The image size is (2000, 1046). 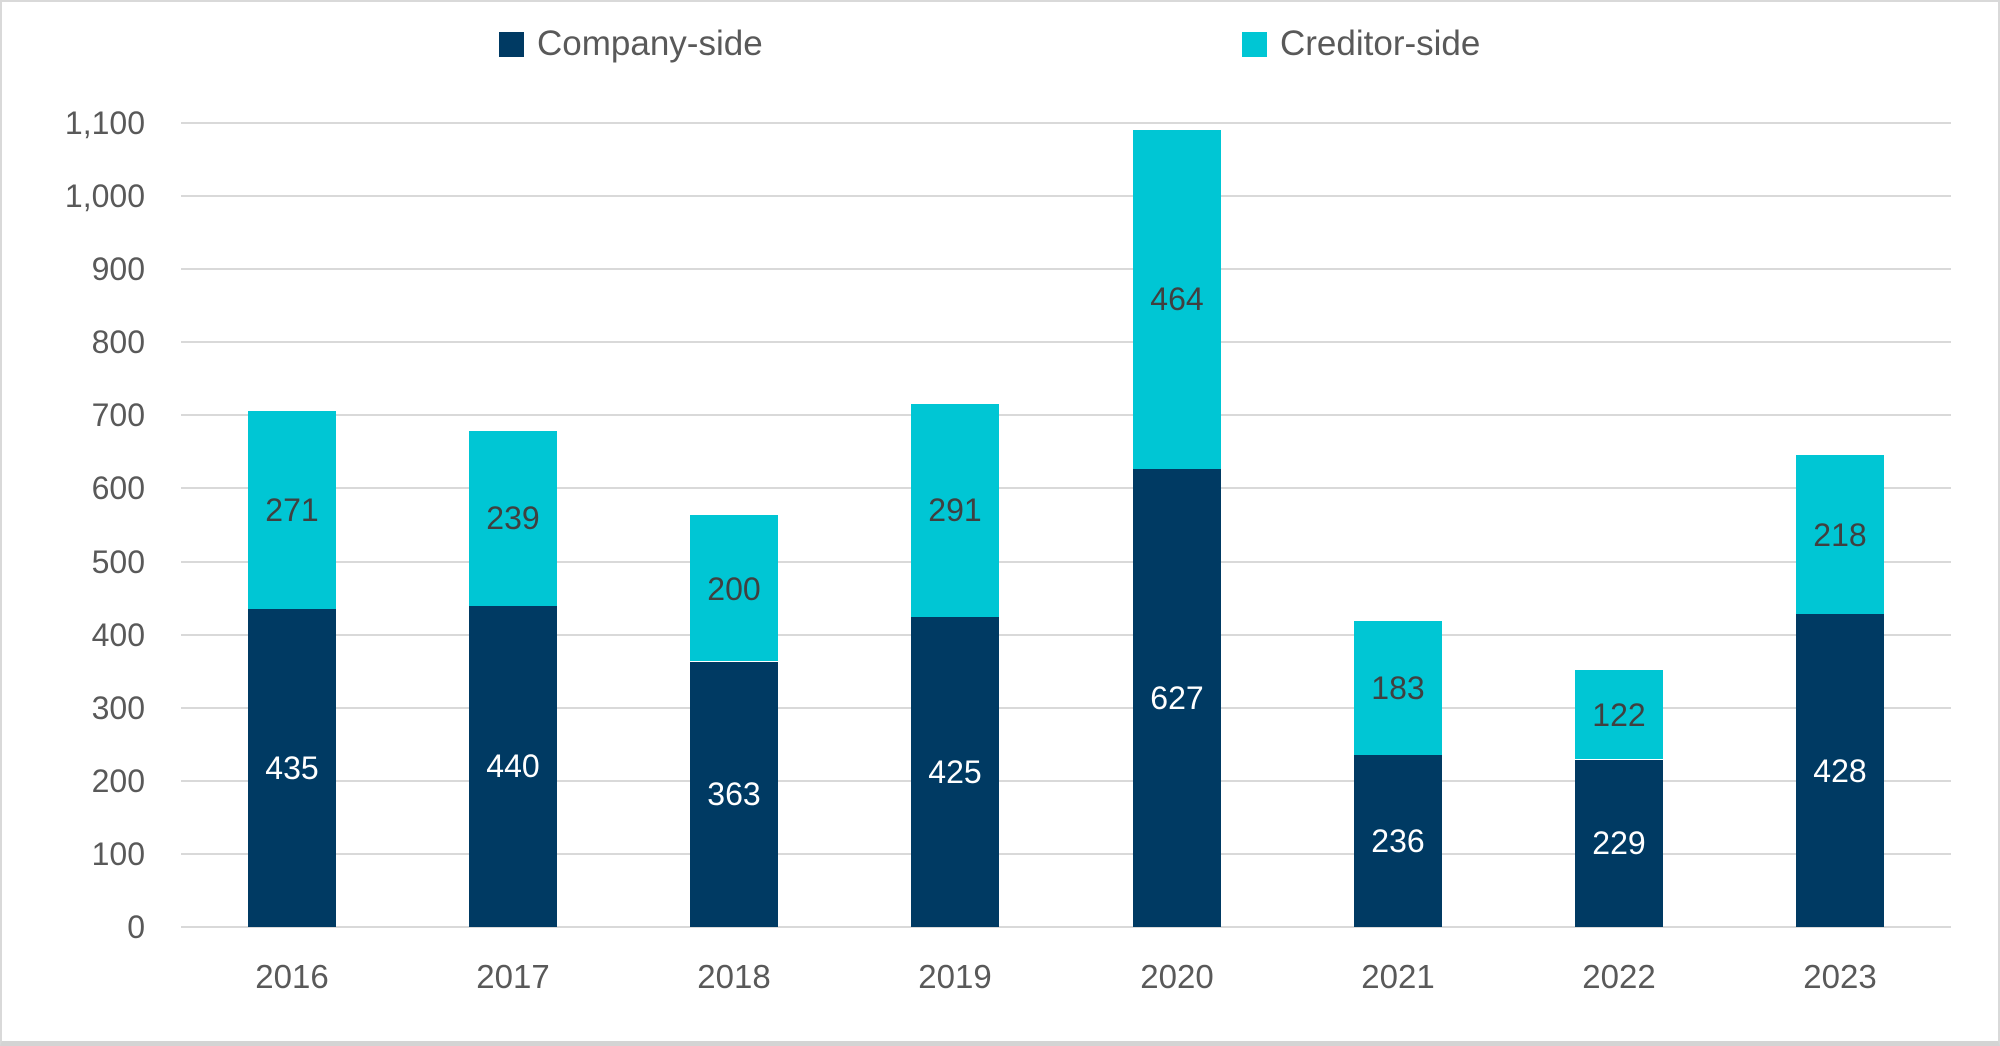 What do you see at coordinates (1380, 43) in the screenshot?
I see `legend-label-creditor-side: Creditor-side` at bounding box center [1380, 43].